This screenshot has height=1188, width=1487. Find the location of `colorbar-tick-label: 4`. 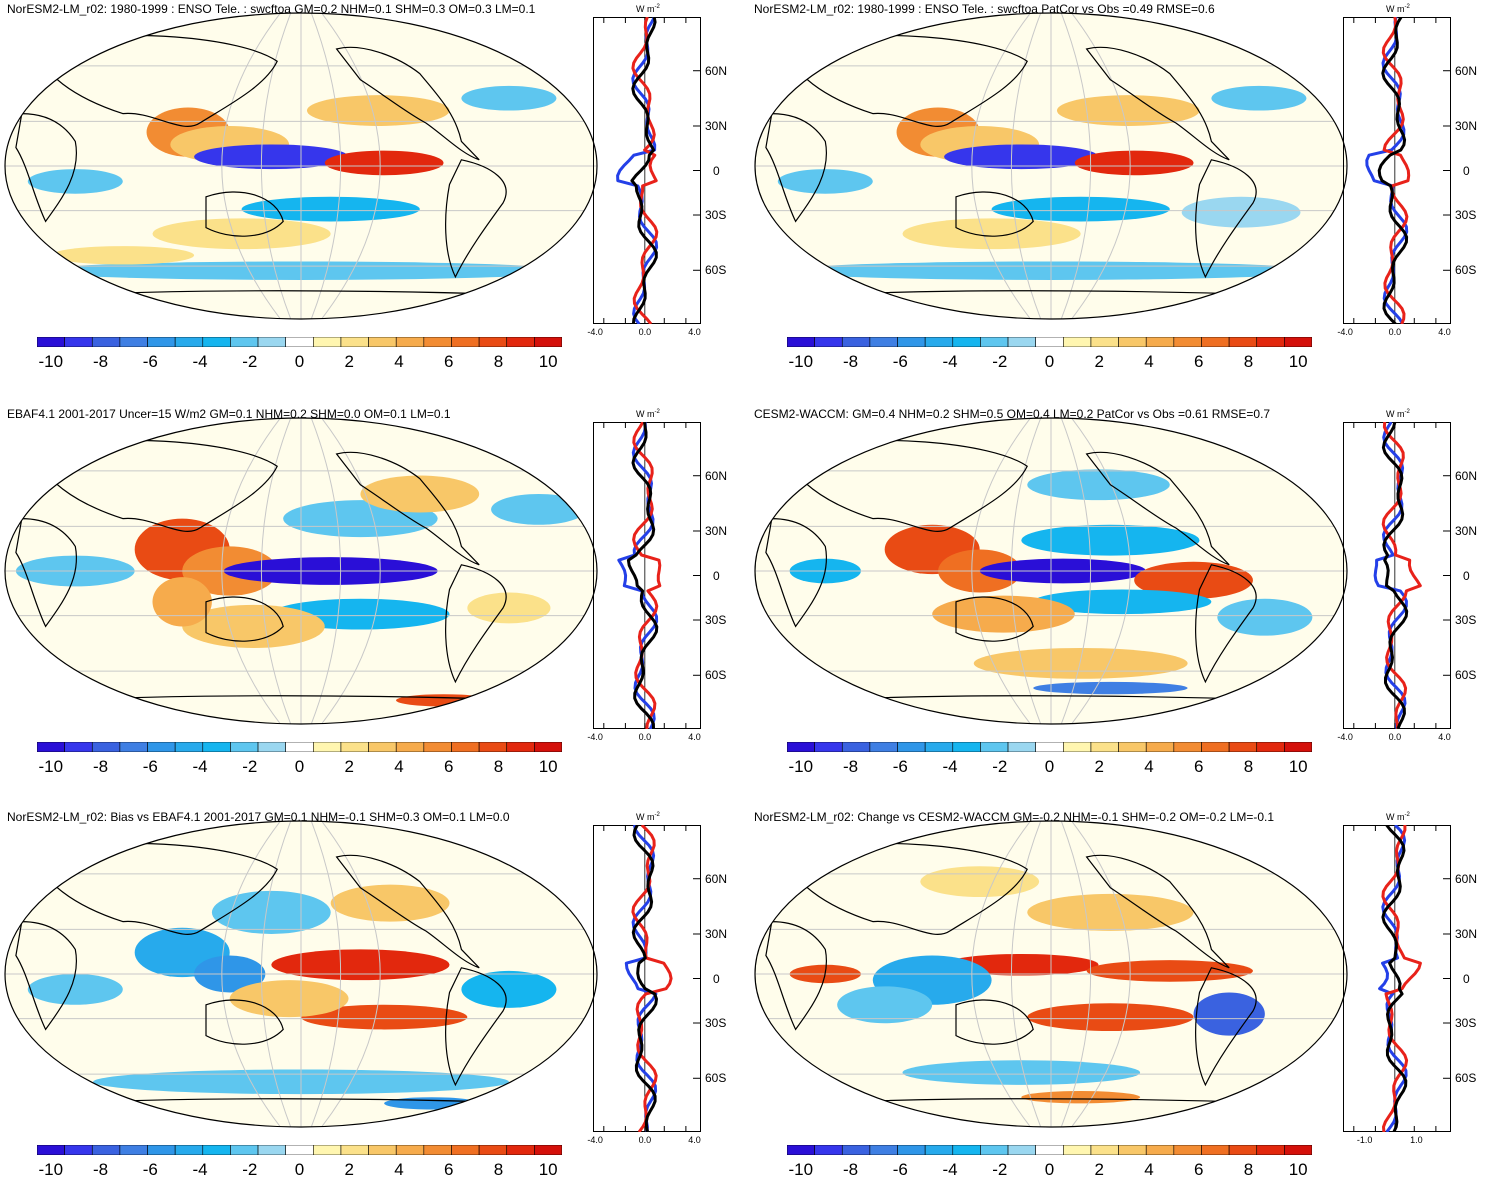

colorbar-tick-label: 4 is located at coordinates (1149, 766).